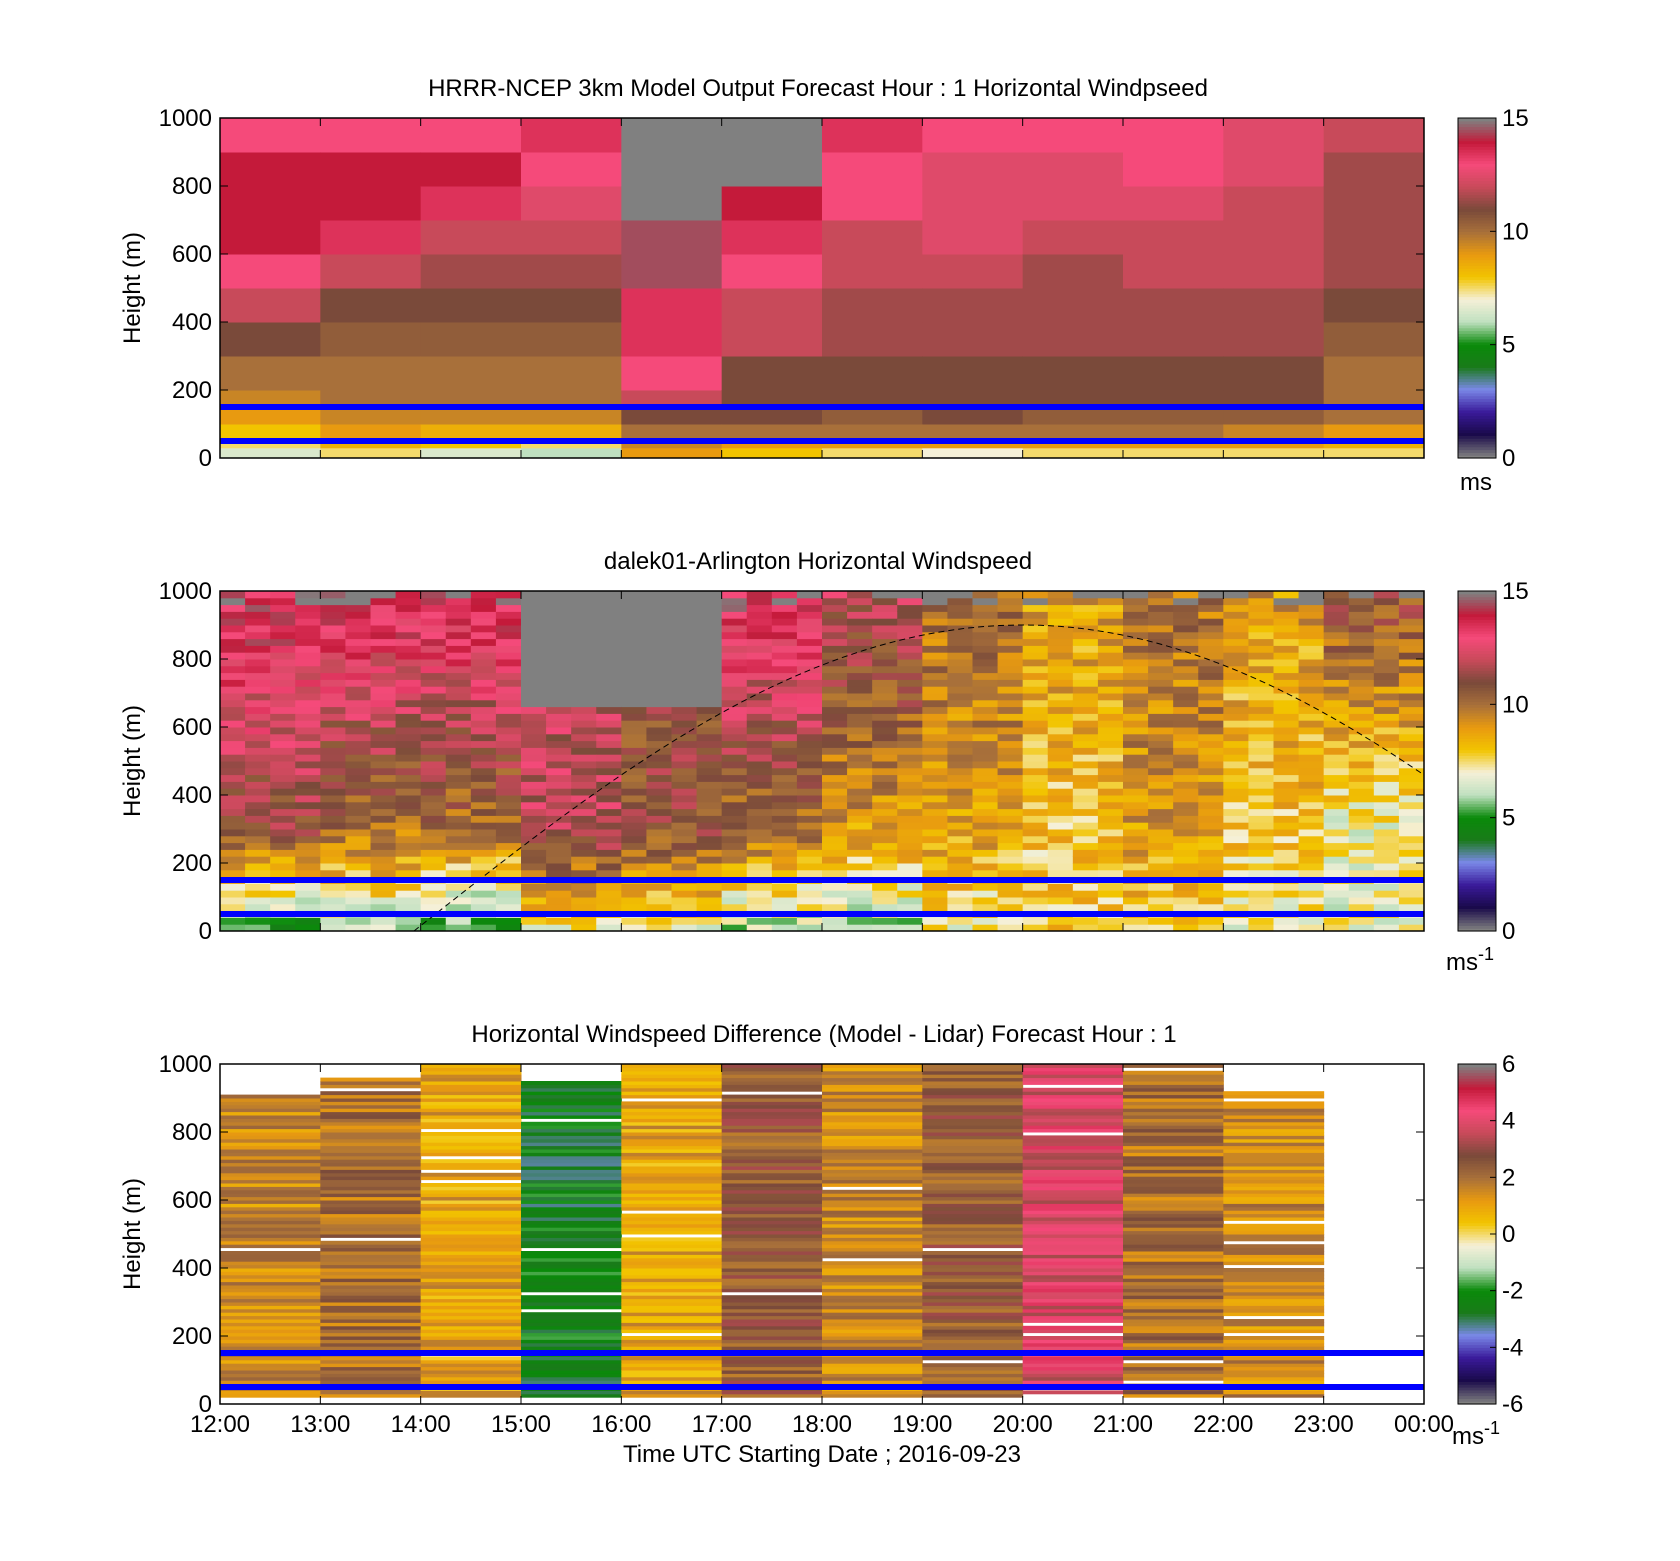  I want to click on panel-difference-ylabel: Height (m), so click(132, 1234).